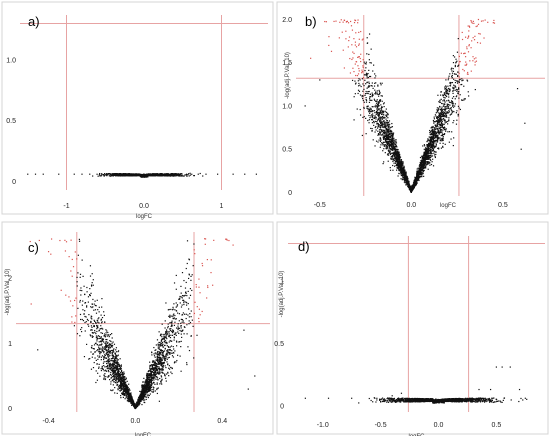 This screenshot has height=441, width=550. Describe the element at coordinates (11, 121) in the screenshot. I see `y-tick-label: 0.5` at that location.